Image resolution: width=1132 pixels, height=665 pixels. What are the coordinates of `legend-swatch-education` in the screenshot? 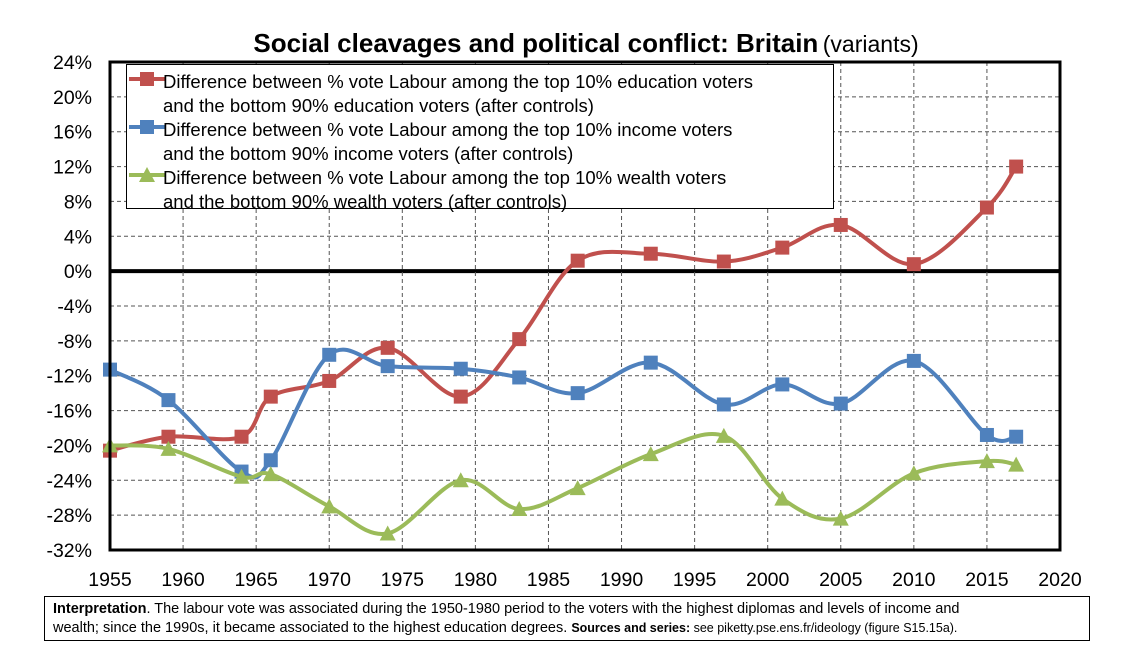 It's located at (147, 79).